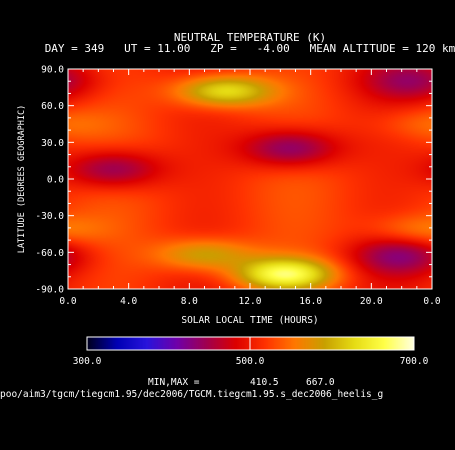 This screenshot has width=455, height=450. Describe the element at coordinates (250, 361) in the screenshot. I see `colorbar-mid-label: 500.0` at that location.